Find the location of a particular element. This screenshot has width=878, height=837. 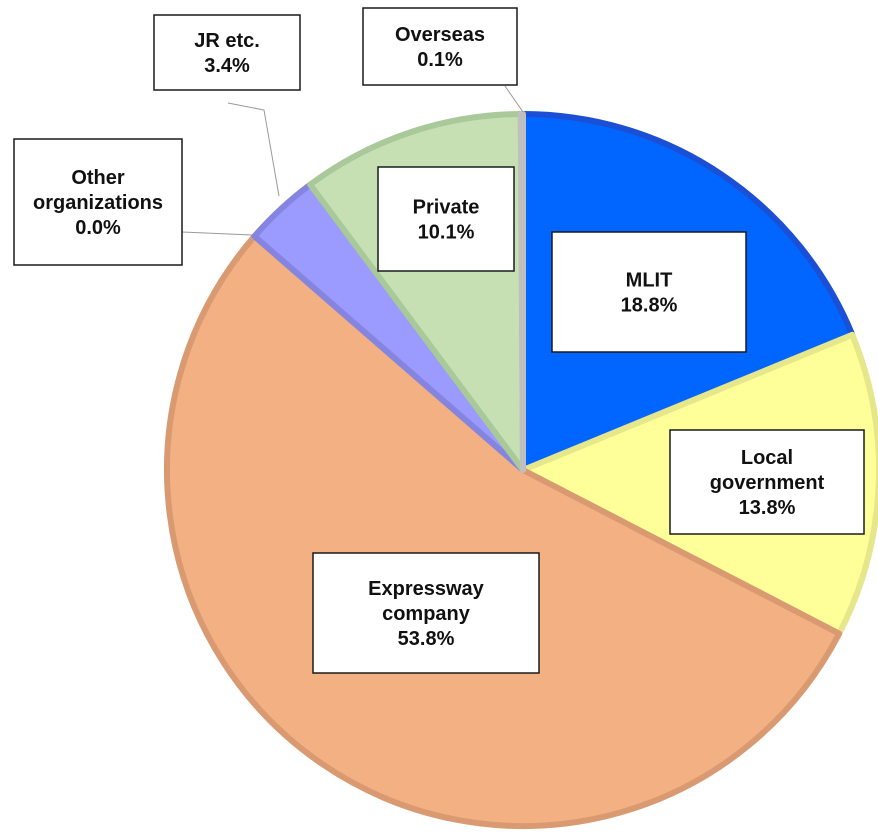

leader-line-overseas is located at coordinates (514, 99).